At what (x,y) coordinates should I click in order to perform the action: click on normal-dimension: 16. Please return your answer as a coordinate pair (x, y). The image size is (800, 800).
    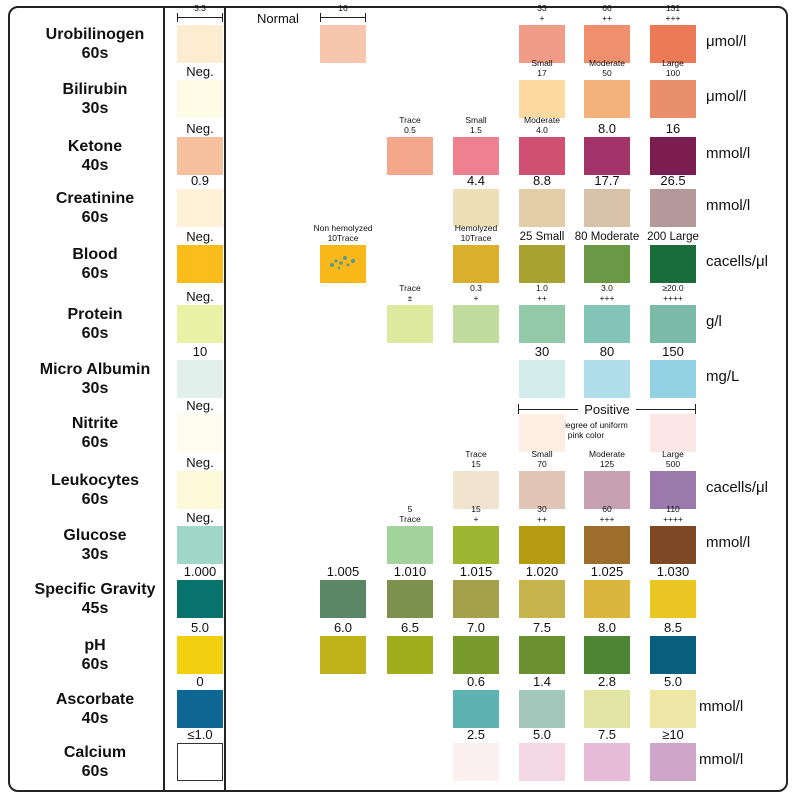
    Looking at the image, I should click on (343, 12).